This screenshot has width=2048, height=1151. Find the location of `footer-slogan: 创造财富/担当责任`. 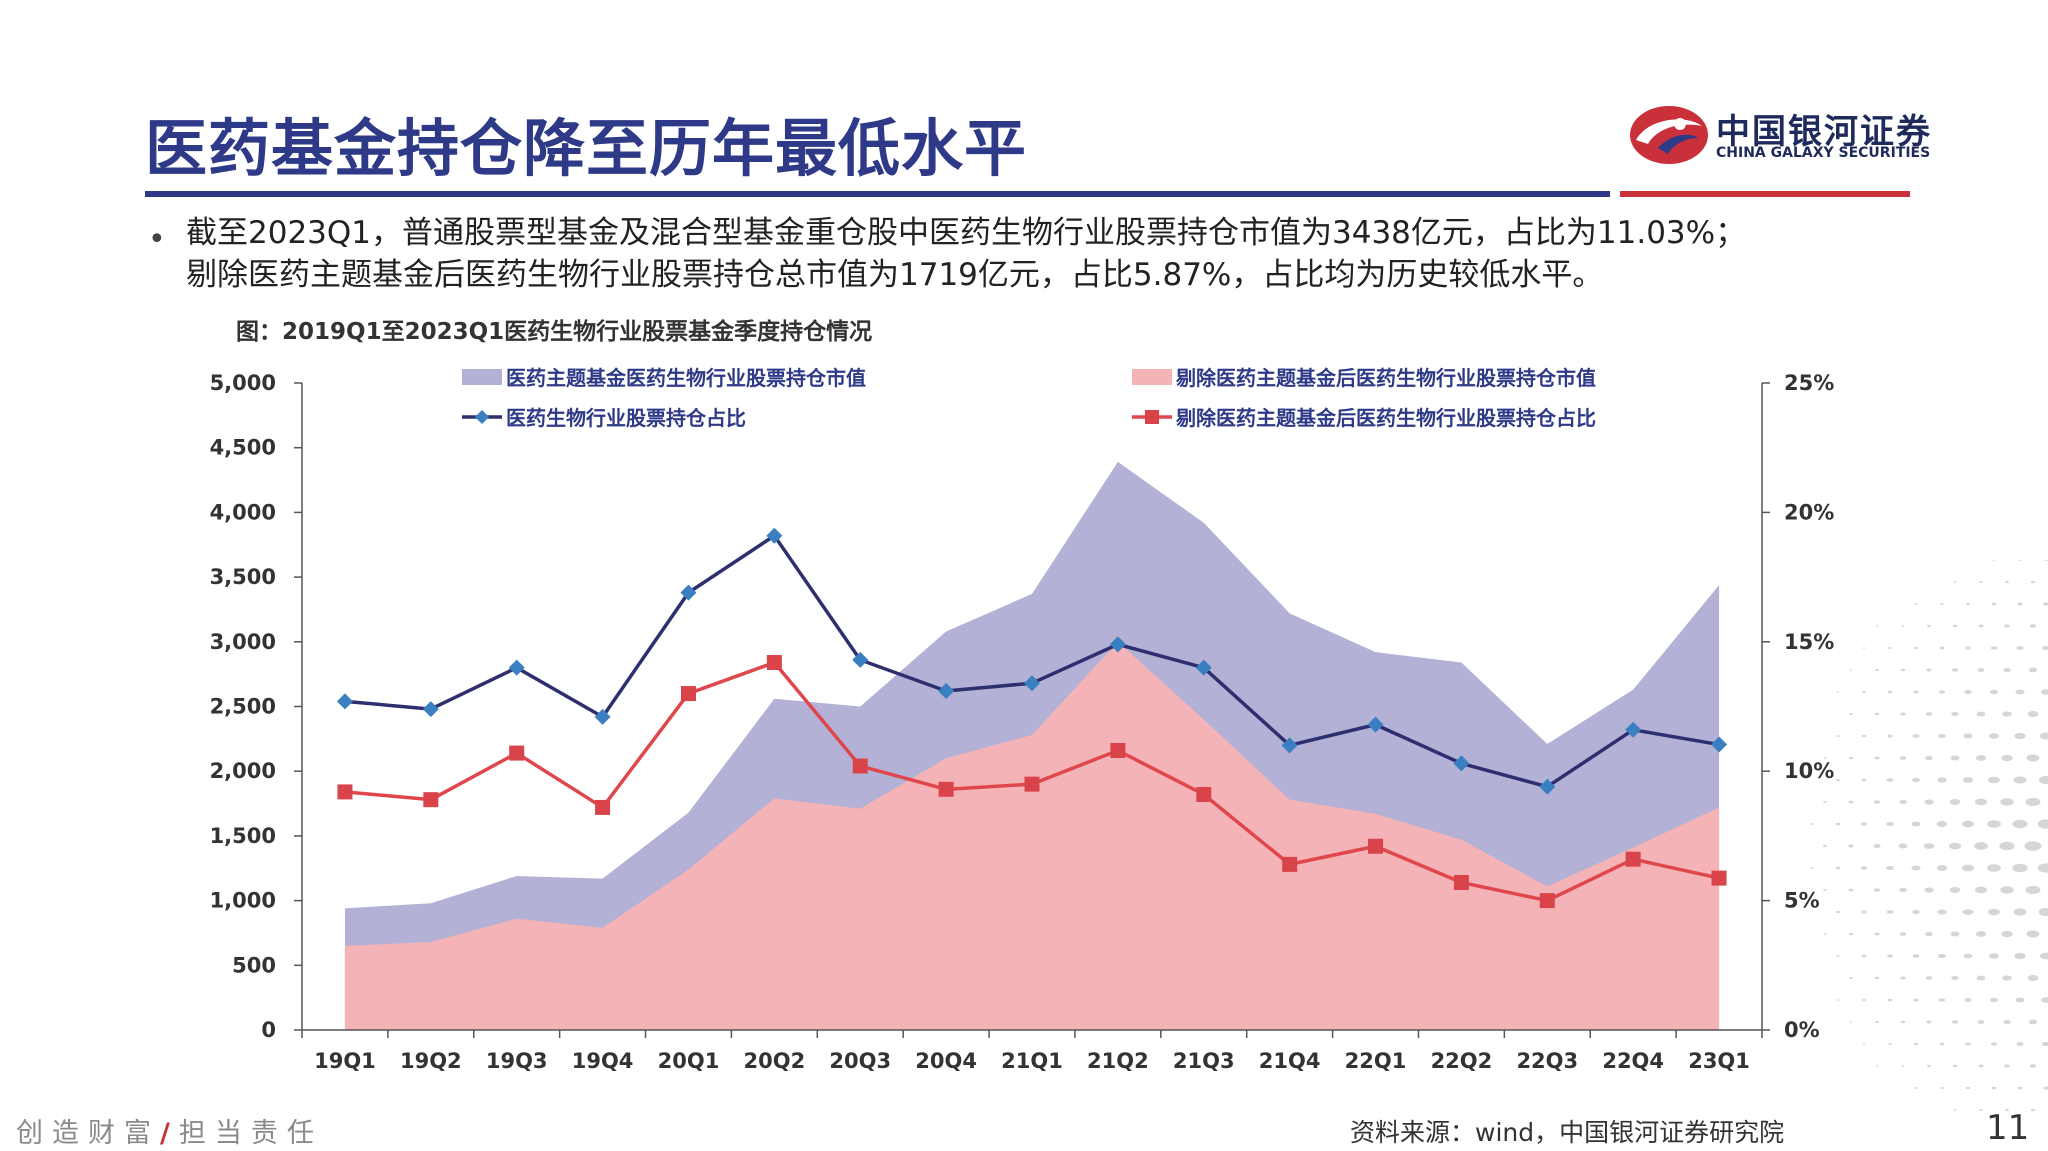

footer-slogan: 创造财富/担当责任 is located at coordinates (169, 1130).